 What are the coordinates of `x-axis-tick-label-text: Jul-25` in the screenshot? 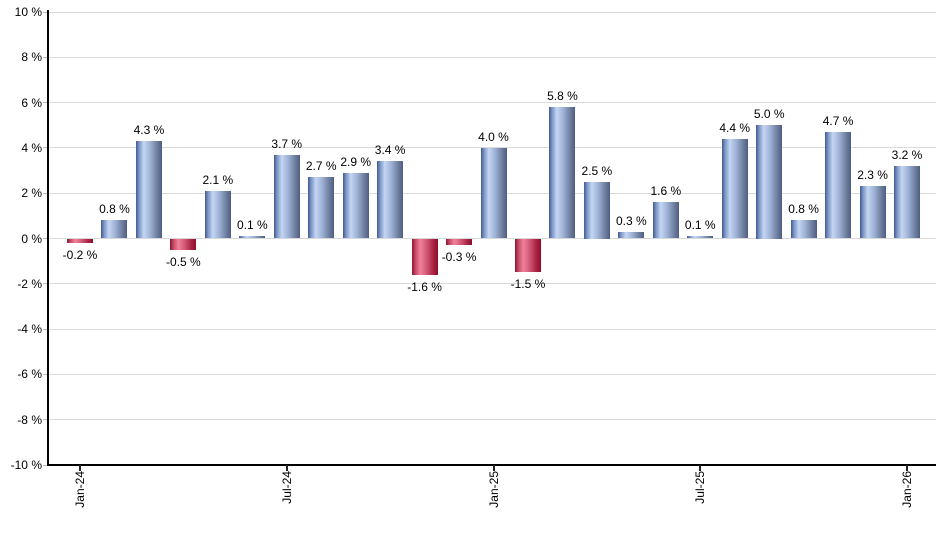 It's located at (700, 487).